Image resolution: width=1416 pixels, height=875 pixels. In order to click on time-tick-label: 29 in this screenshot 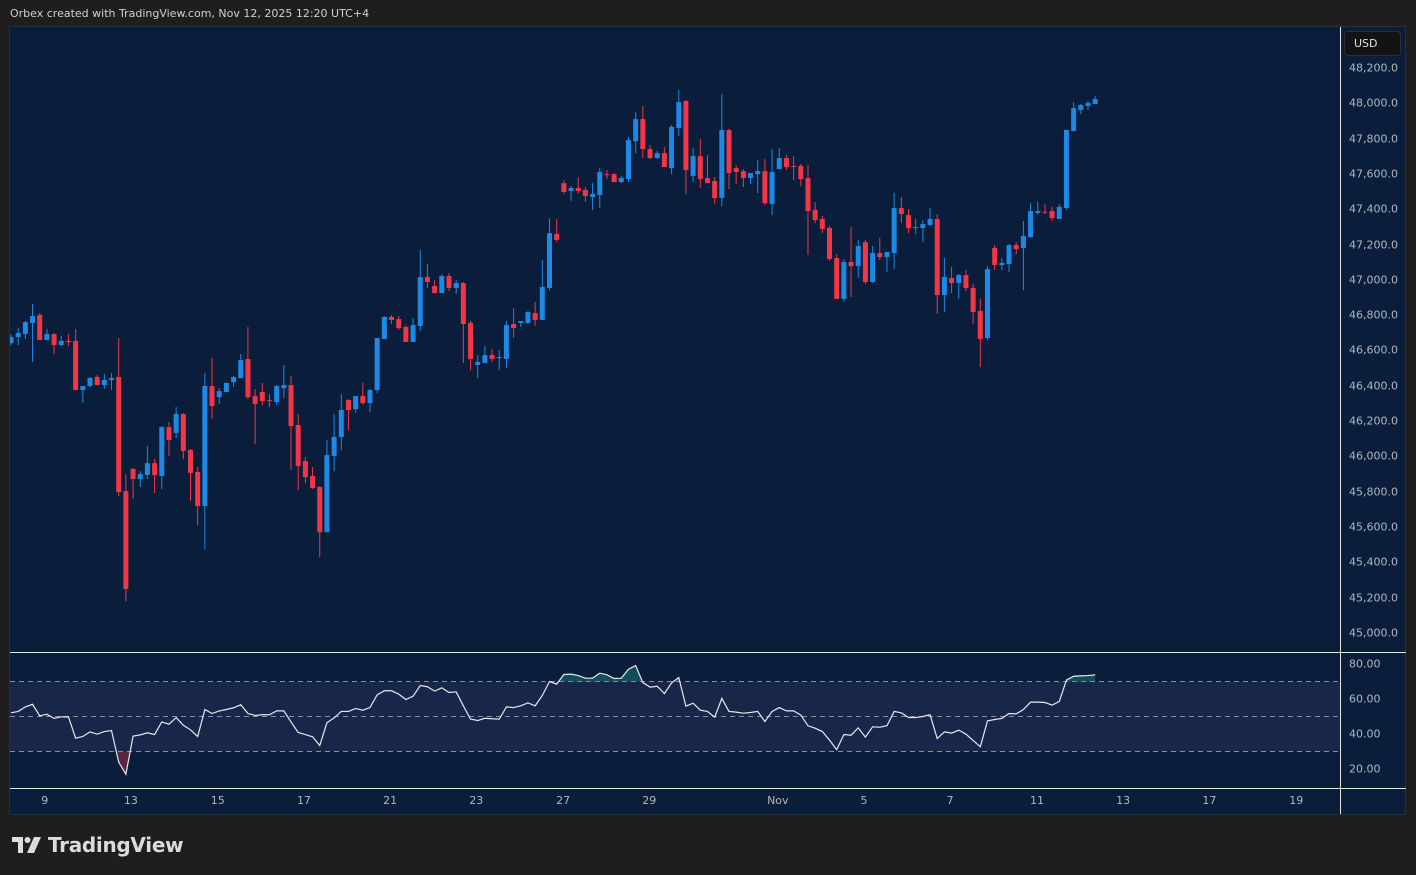, I will do `click(649, 800)`.